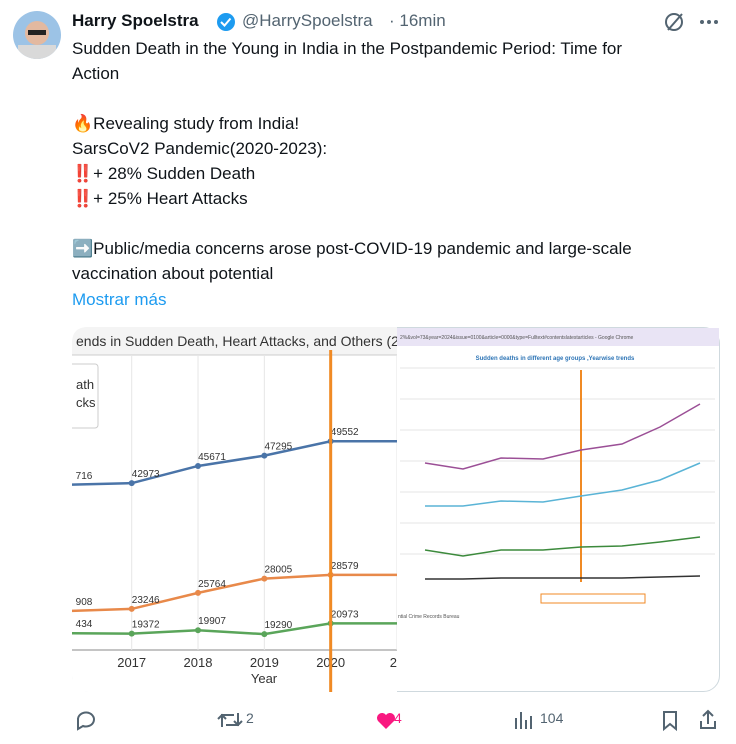 This screenshot has height=744, width=736. Describe the element at coordinates (345, 566) in the screenshot. I see `data-label: 28579` at that location.